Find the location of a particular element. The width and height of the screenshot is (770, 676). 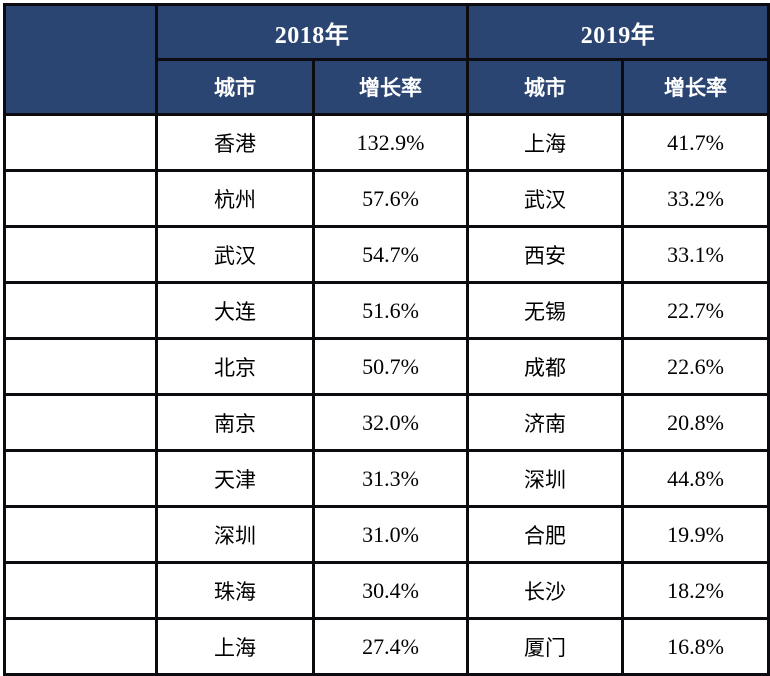

table-row: 珠海 30.4% 长沙 18.2% is located at coordinates (386, 590).